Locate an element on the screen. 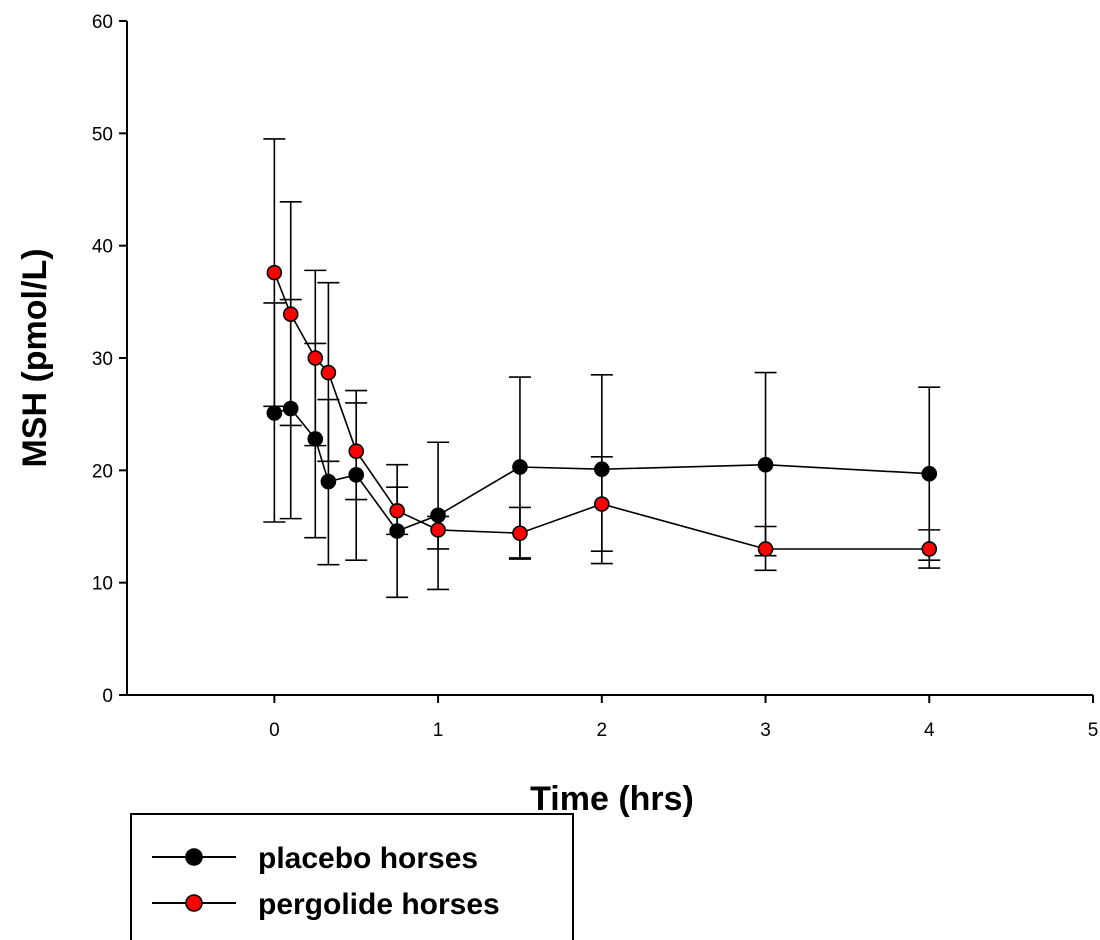 The width and height of the screenshot is (1100, 940). legend-items: placebo horses pergolide horses is located at coordinates (326, 881).